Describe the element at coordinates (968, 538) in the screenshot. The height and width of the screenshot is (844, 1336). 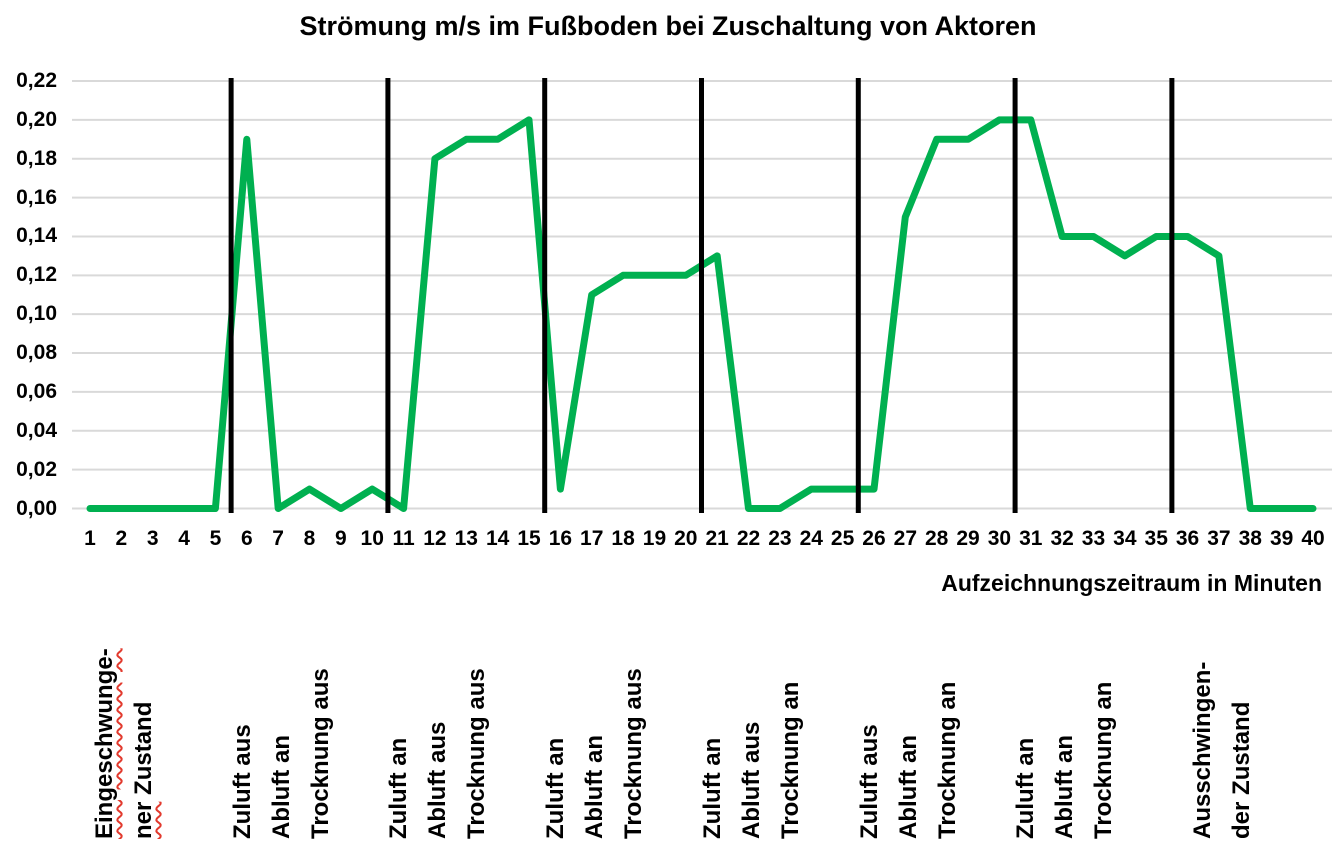
I see `x-tick-label: 29` at that location.